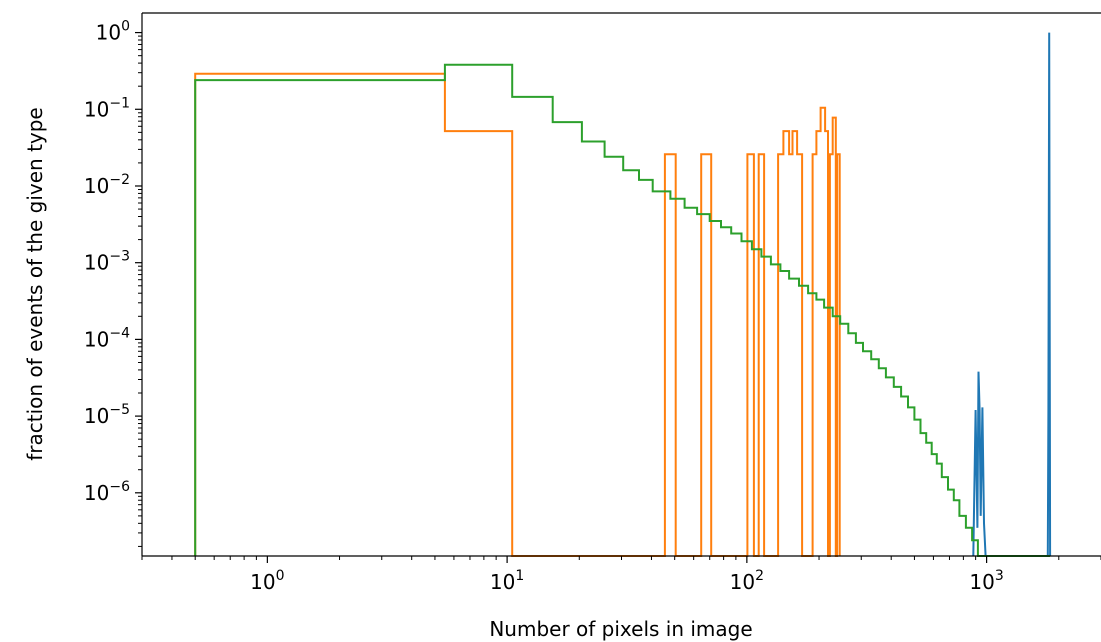  What do you see at coordinates (107, 108) in the screenshot?
I see `y-tick-label: 10⁻¹` at bounding box center [107, 108].